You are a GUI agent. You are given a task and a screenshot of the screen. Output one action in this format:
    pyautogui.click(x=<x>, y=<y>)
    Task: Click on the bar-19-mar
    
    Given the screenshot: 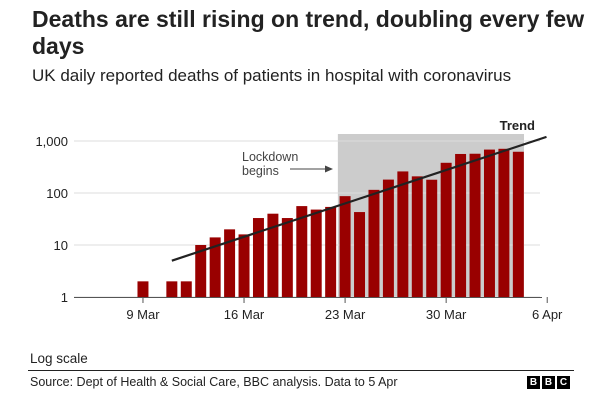 What is the action you would take?
    pyautogui.click(x=287, y=257)
    